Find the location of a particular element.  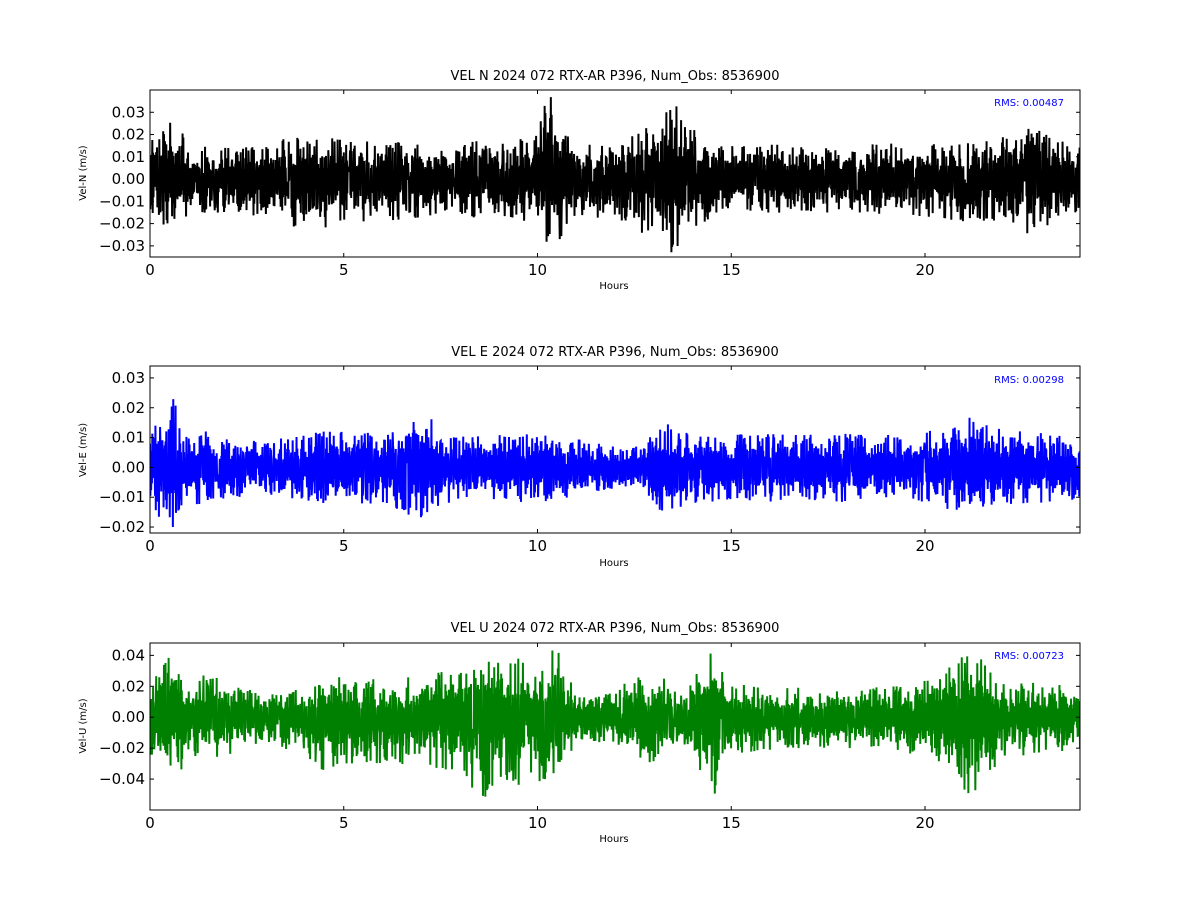

rms-annotation: RMS: 0.00298 is located at coordinates (1029, 380).